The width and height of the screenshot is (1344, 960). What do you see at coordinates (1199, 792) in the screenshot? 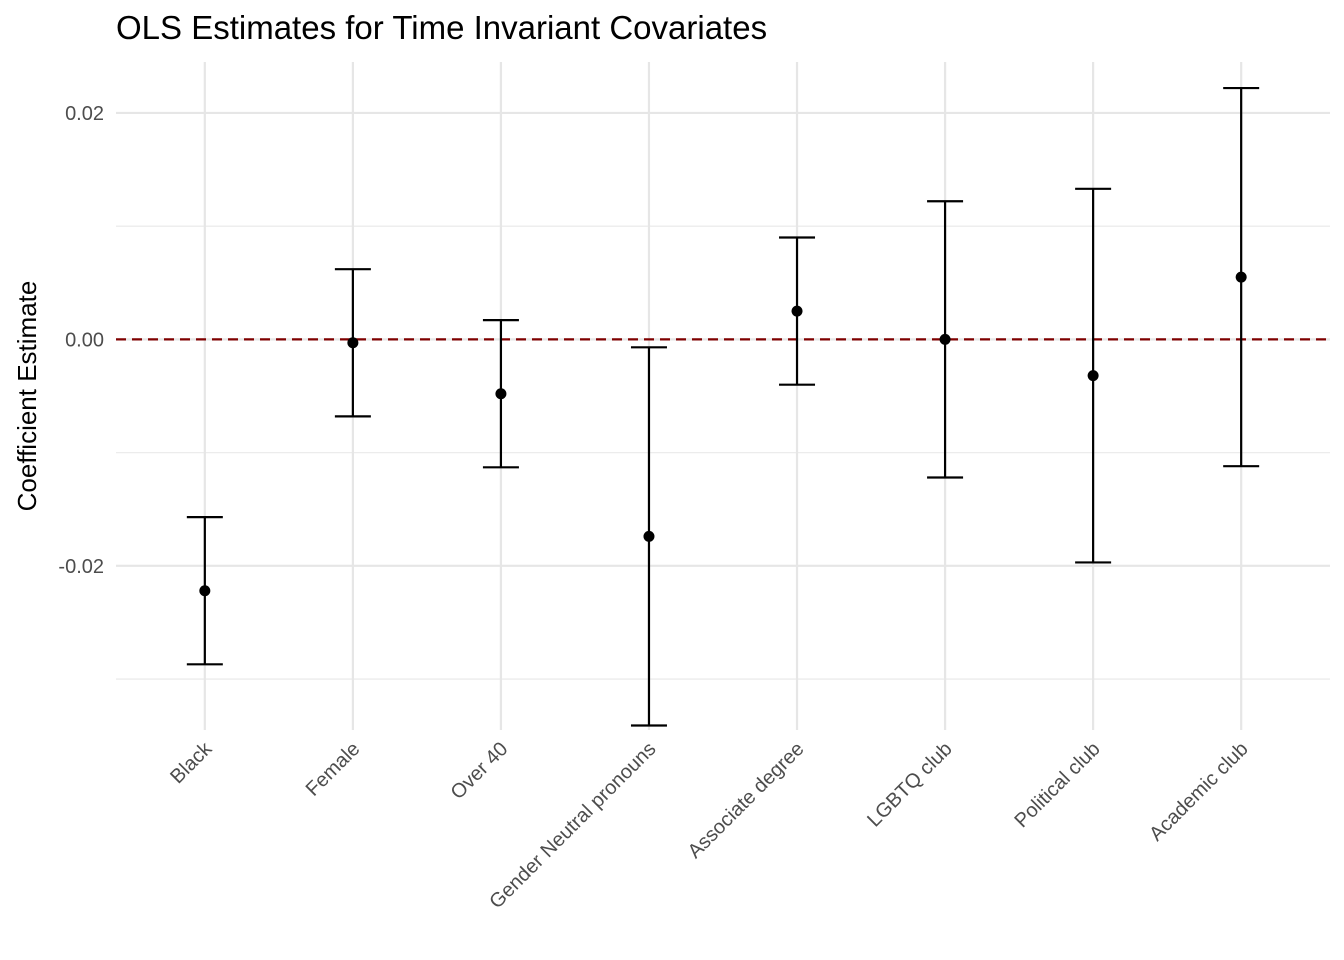
I see `x-tick-label: Academic club` at bounding box center [1199, 792].